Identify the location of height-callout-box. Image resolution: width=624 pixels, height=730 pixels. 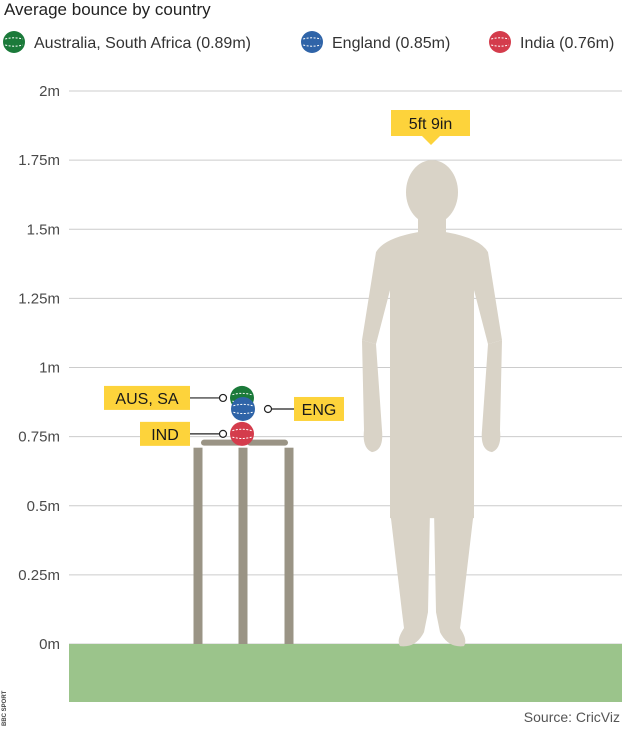
(430, 123).